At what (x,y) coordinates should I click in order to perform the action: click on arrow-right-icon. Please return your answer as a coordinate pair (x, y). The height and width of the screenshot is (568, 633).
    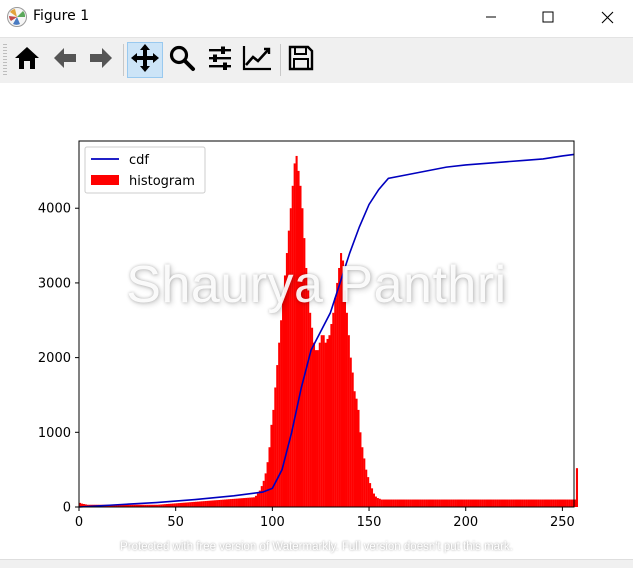
    Looking at the image, I should click on (101, 60).